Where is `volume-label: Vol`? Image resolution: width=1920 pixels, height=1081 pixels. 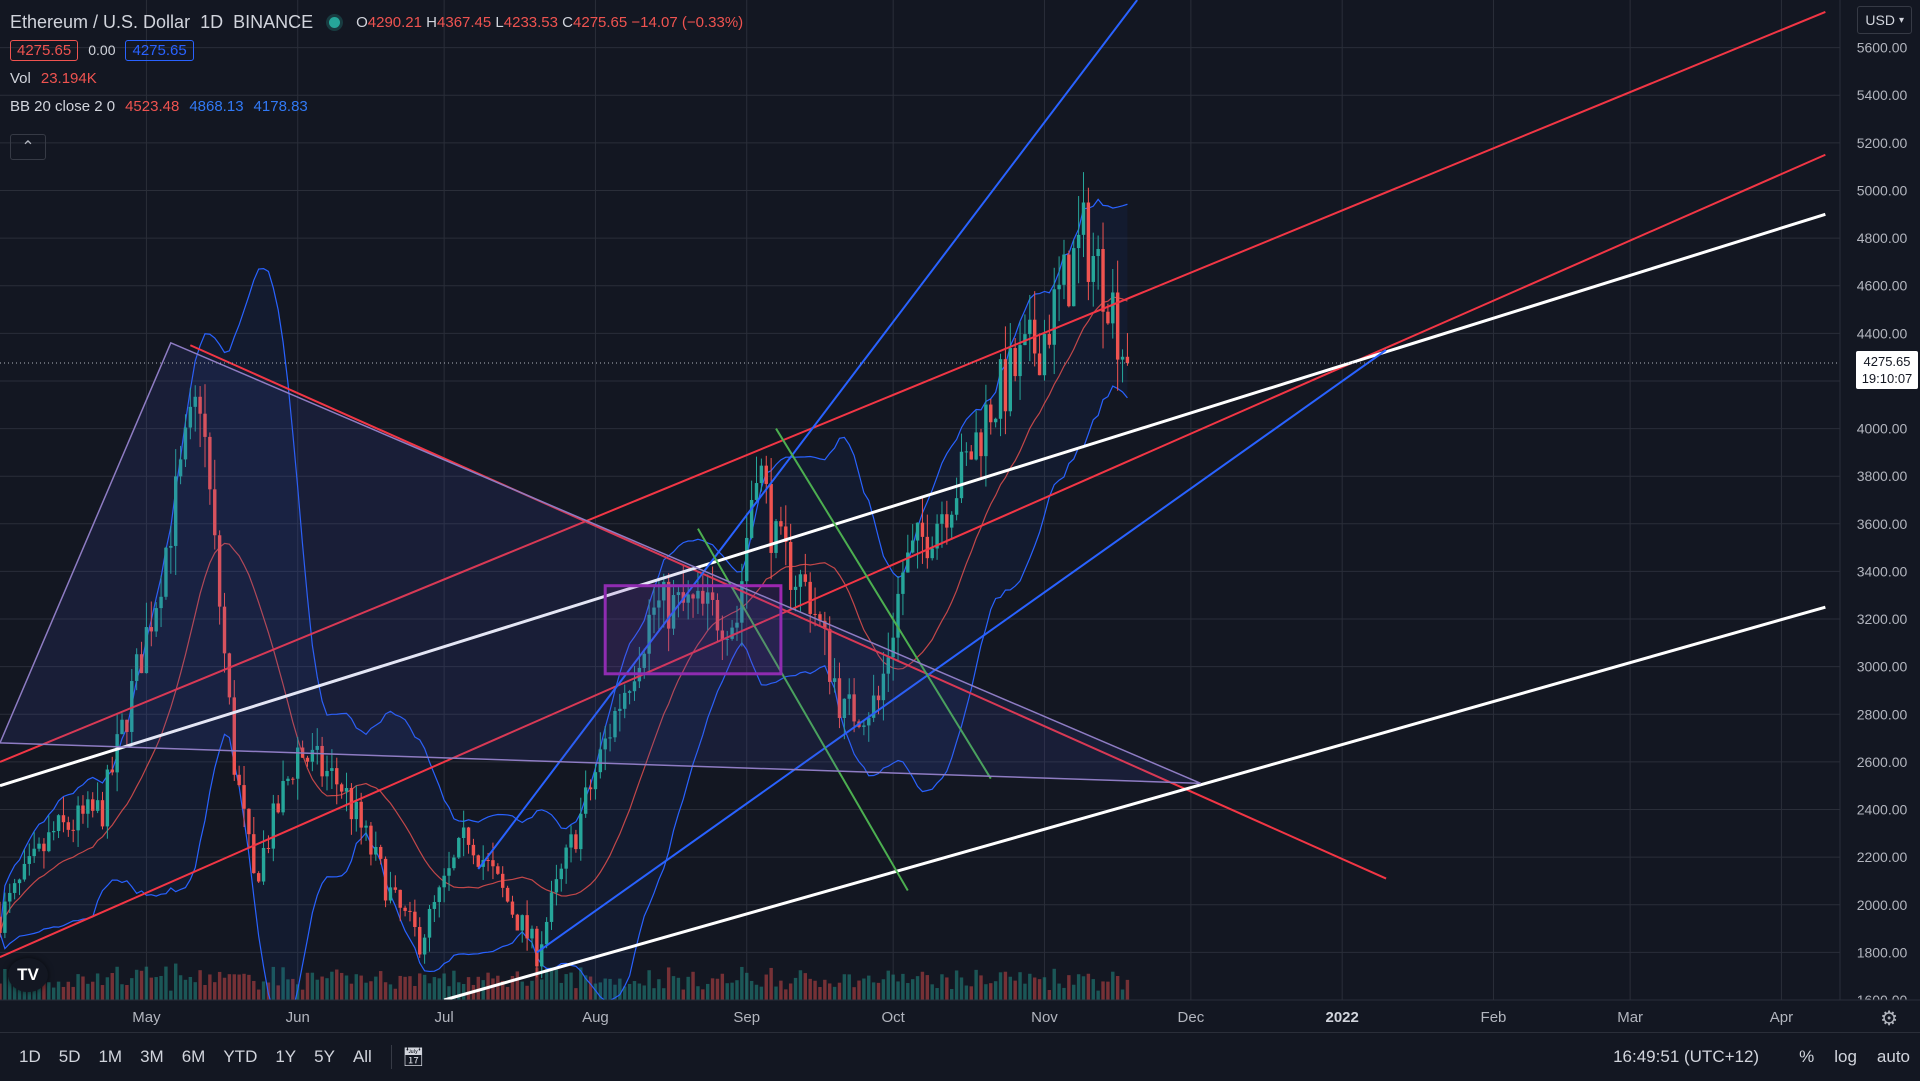
volume-label: Vol is located at coordinates (20, 78).